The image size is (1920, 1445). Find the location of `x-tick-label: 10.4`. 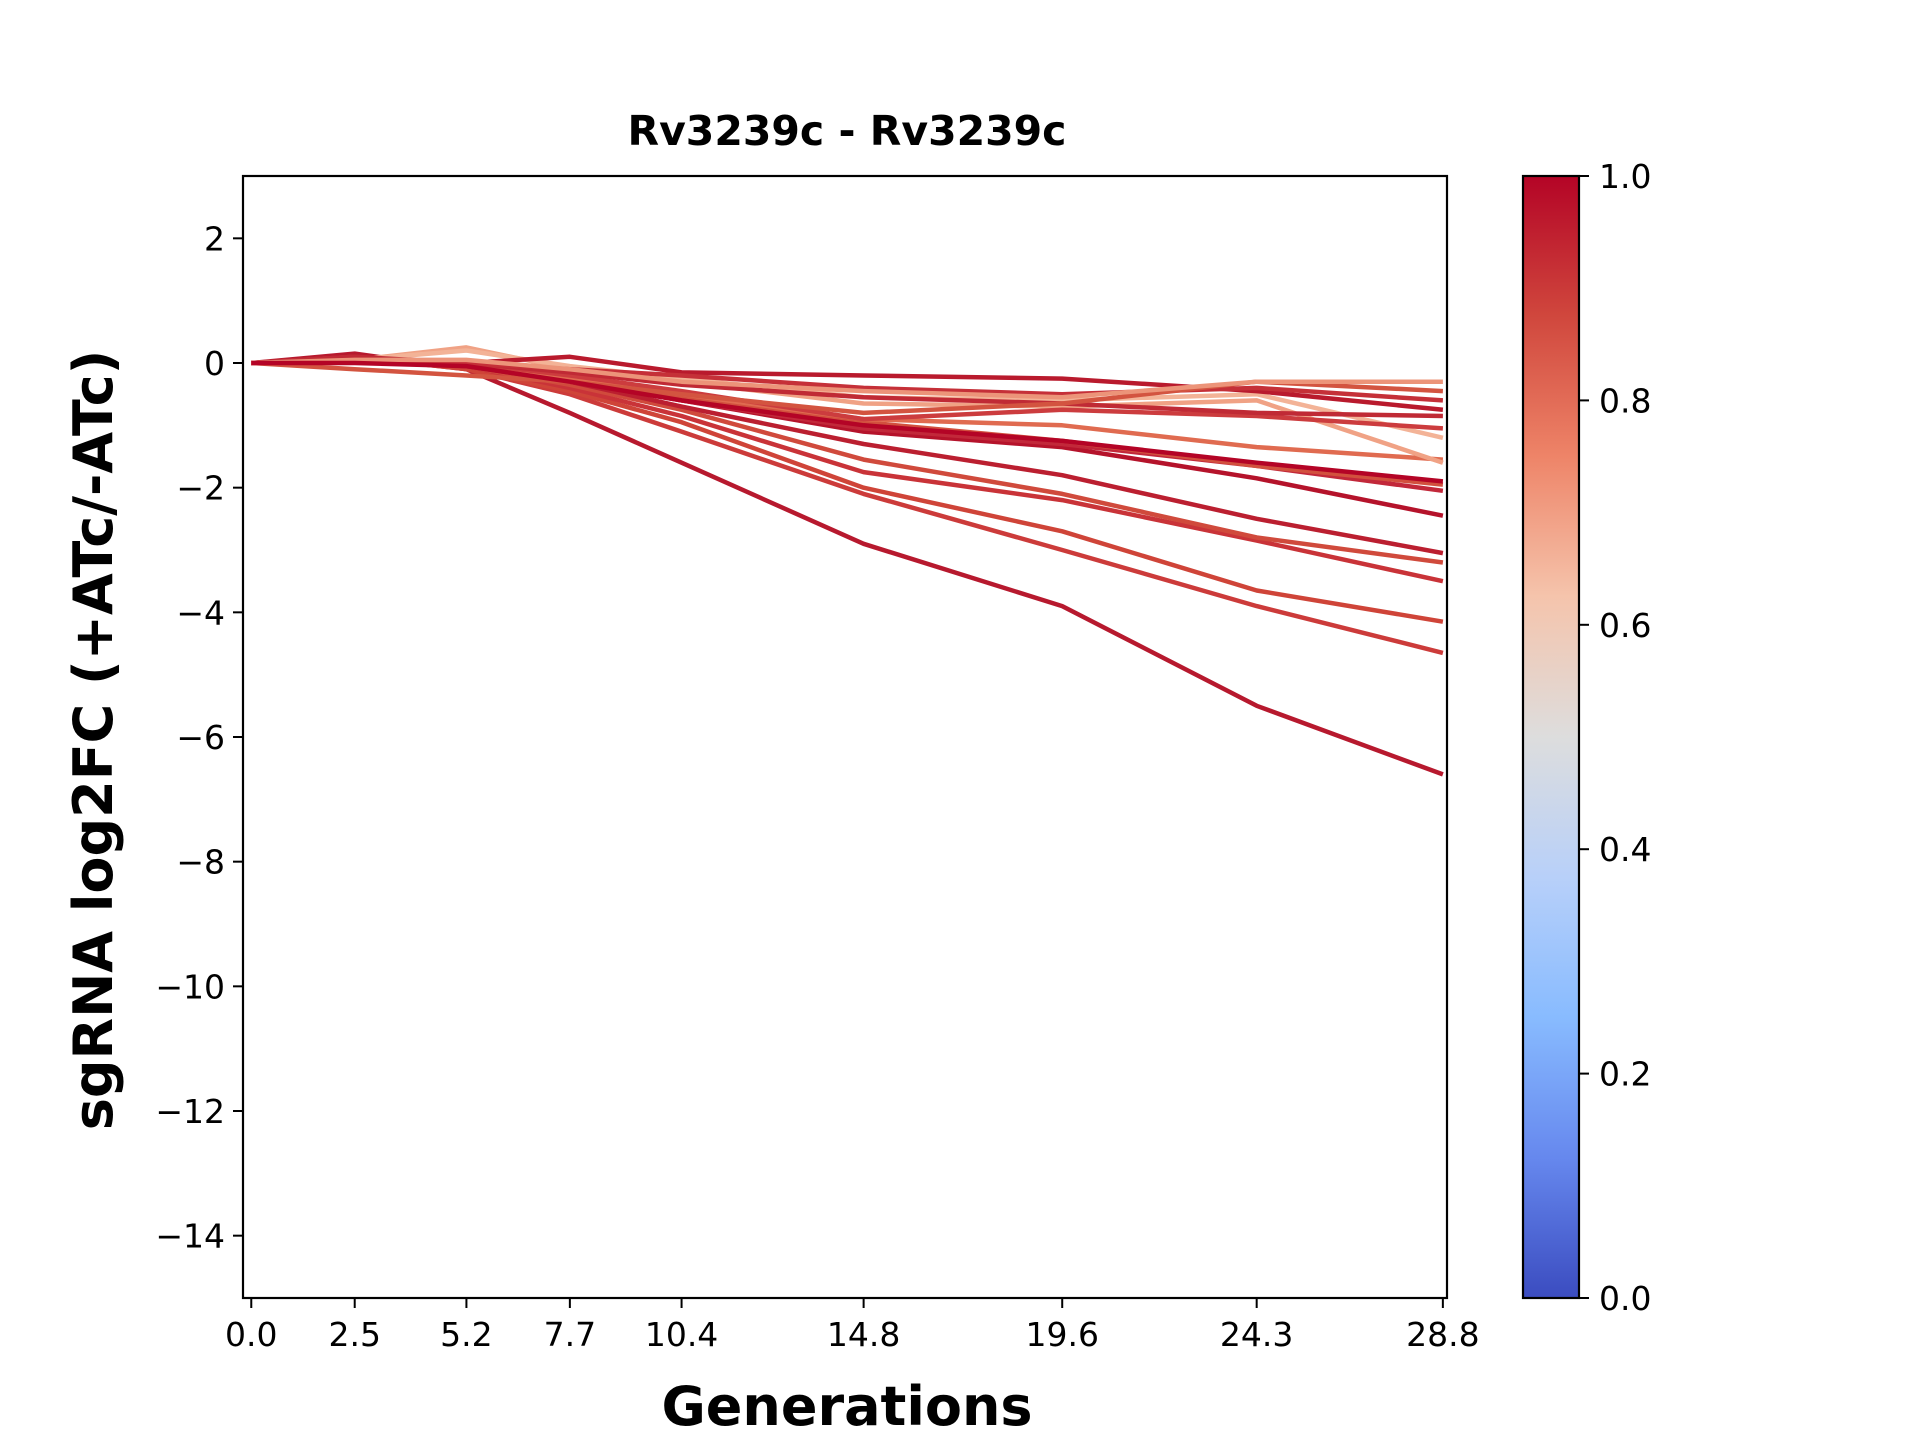

x-tick-label: 10.4 is located at coordinates (681, 1334).